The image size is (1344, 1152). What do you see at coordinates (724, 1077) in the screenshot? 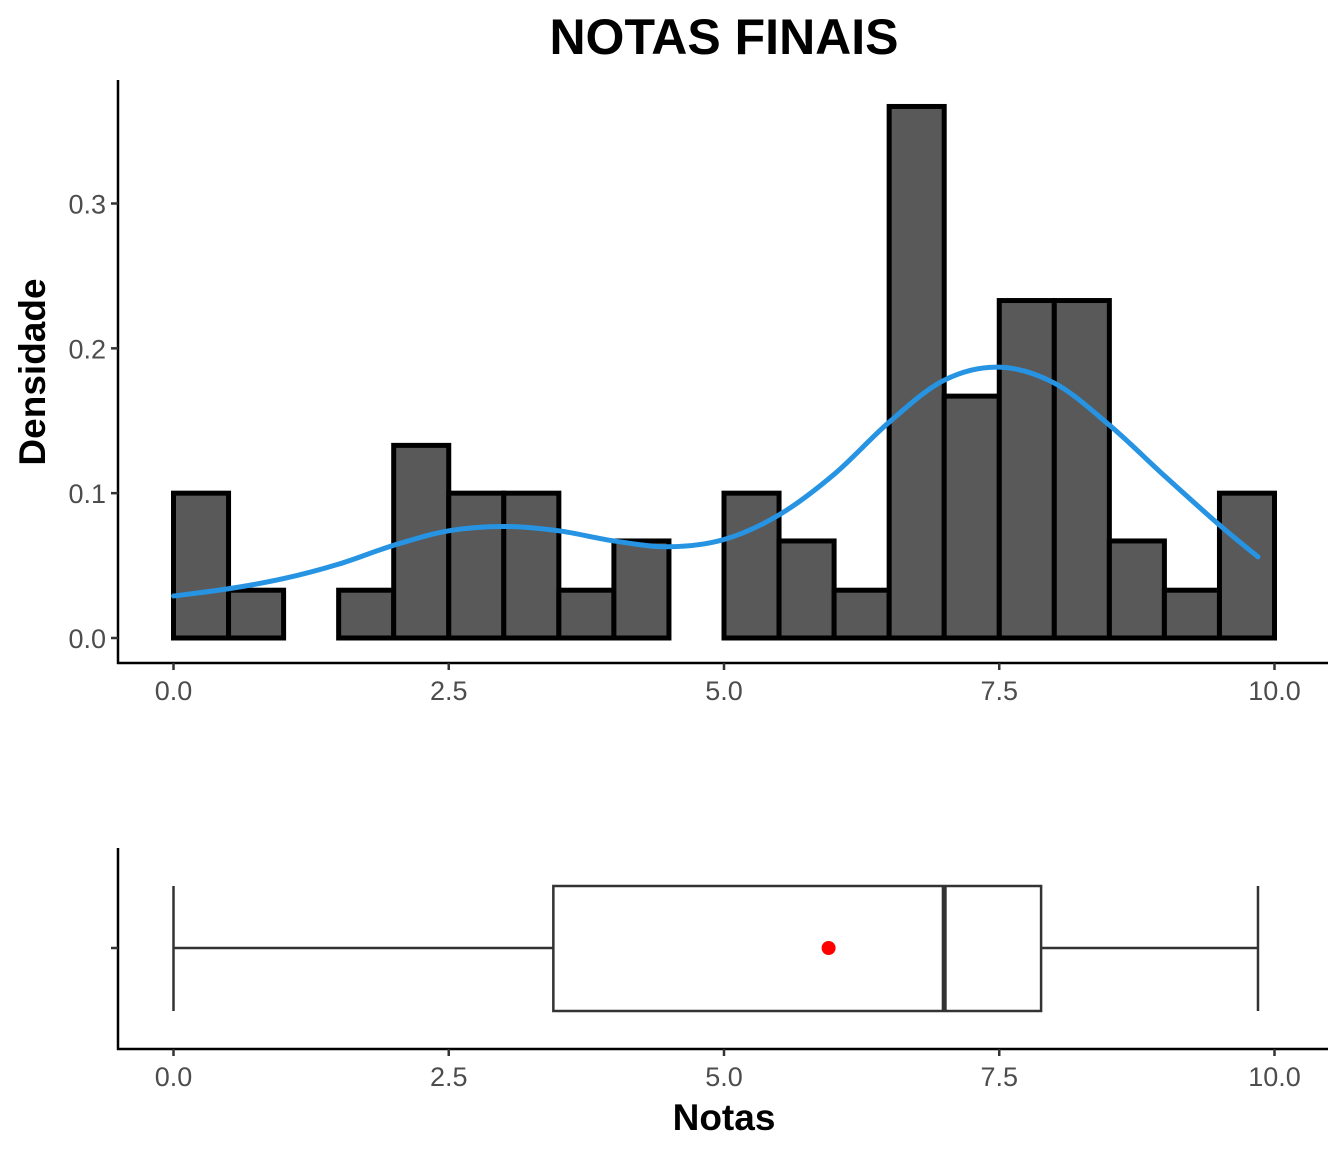
I see `x-tick-label-bottom-2: 5.0` at bounding box center [724, 1077].